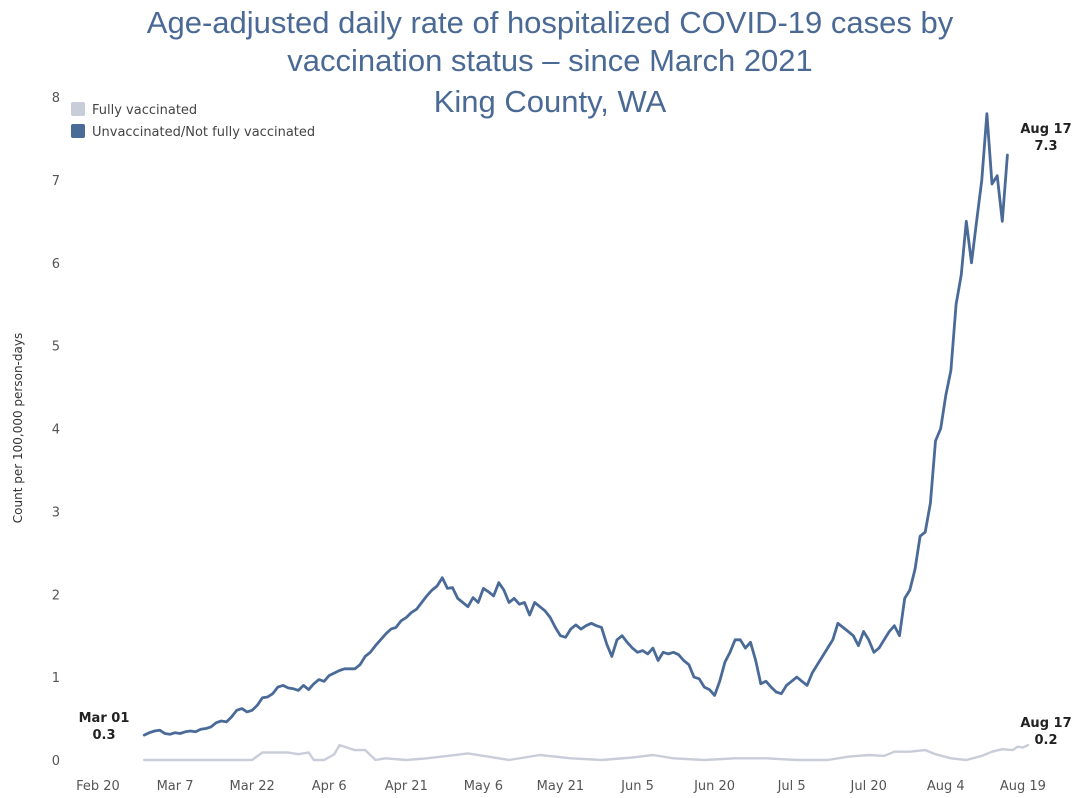 The width and height of the screenshot is (1080, 798). What do you see at coordinates (1045, 723) in the screenshot?
I see `annotation-vaccinated-date: Aug 17` at bounding box center [1045, 723].